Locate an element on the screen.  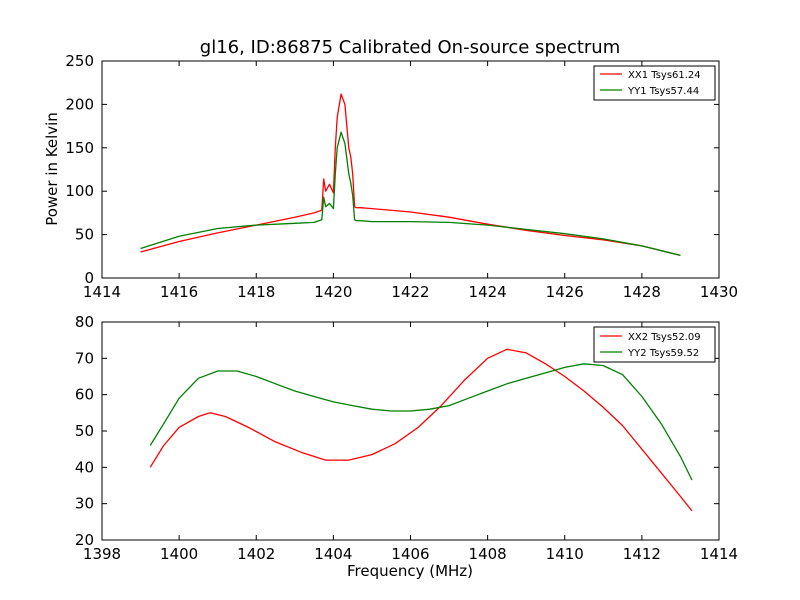
bottom-y-tick-label: 60 is located at coordinates (84, 395).